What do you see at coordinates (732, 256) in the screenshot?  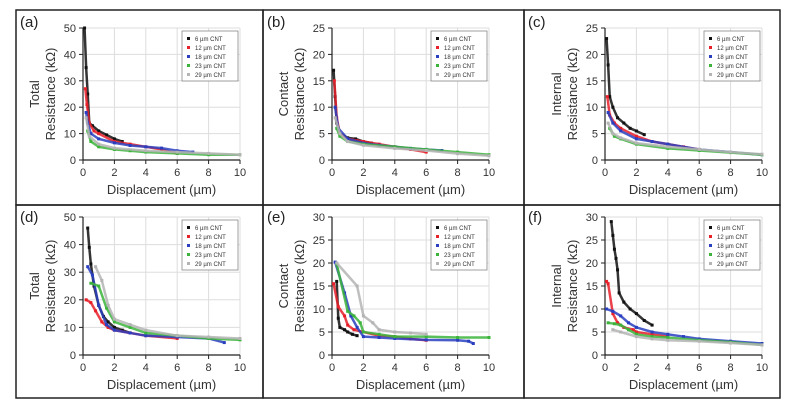 I see `legend-entry: 23 µm CNT` at bounding box center [732, 256].